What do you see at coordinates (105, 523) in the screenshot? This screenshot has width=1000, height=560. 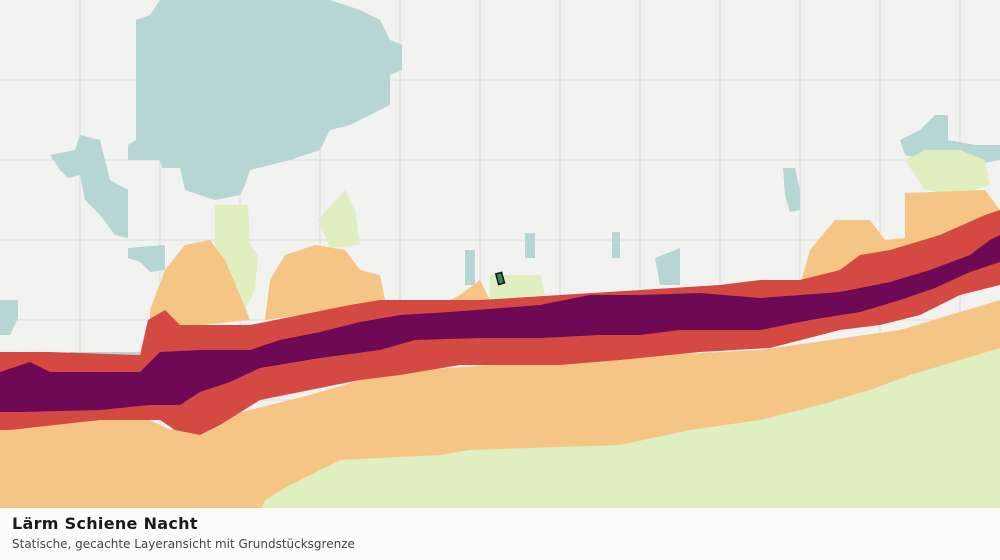 I see `layer-title: Lärm Schiene Nacht` at bounding box center [105, 523].